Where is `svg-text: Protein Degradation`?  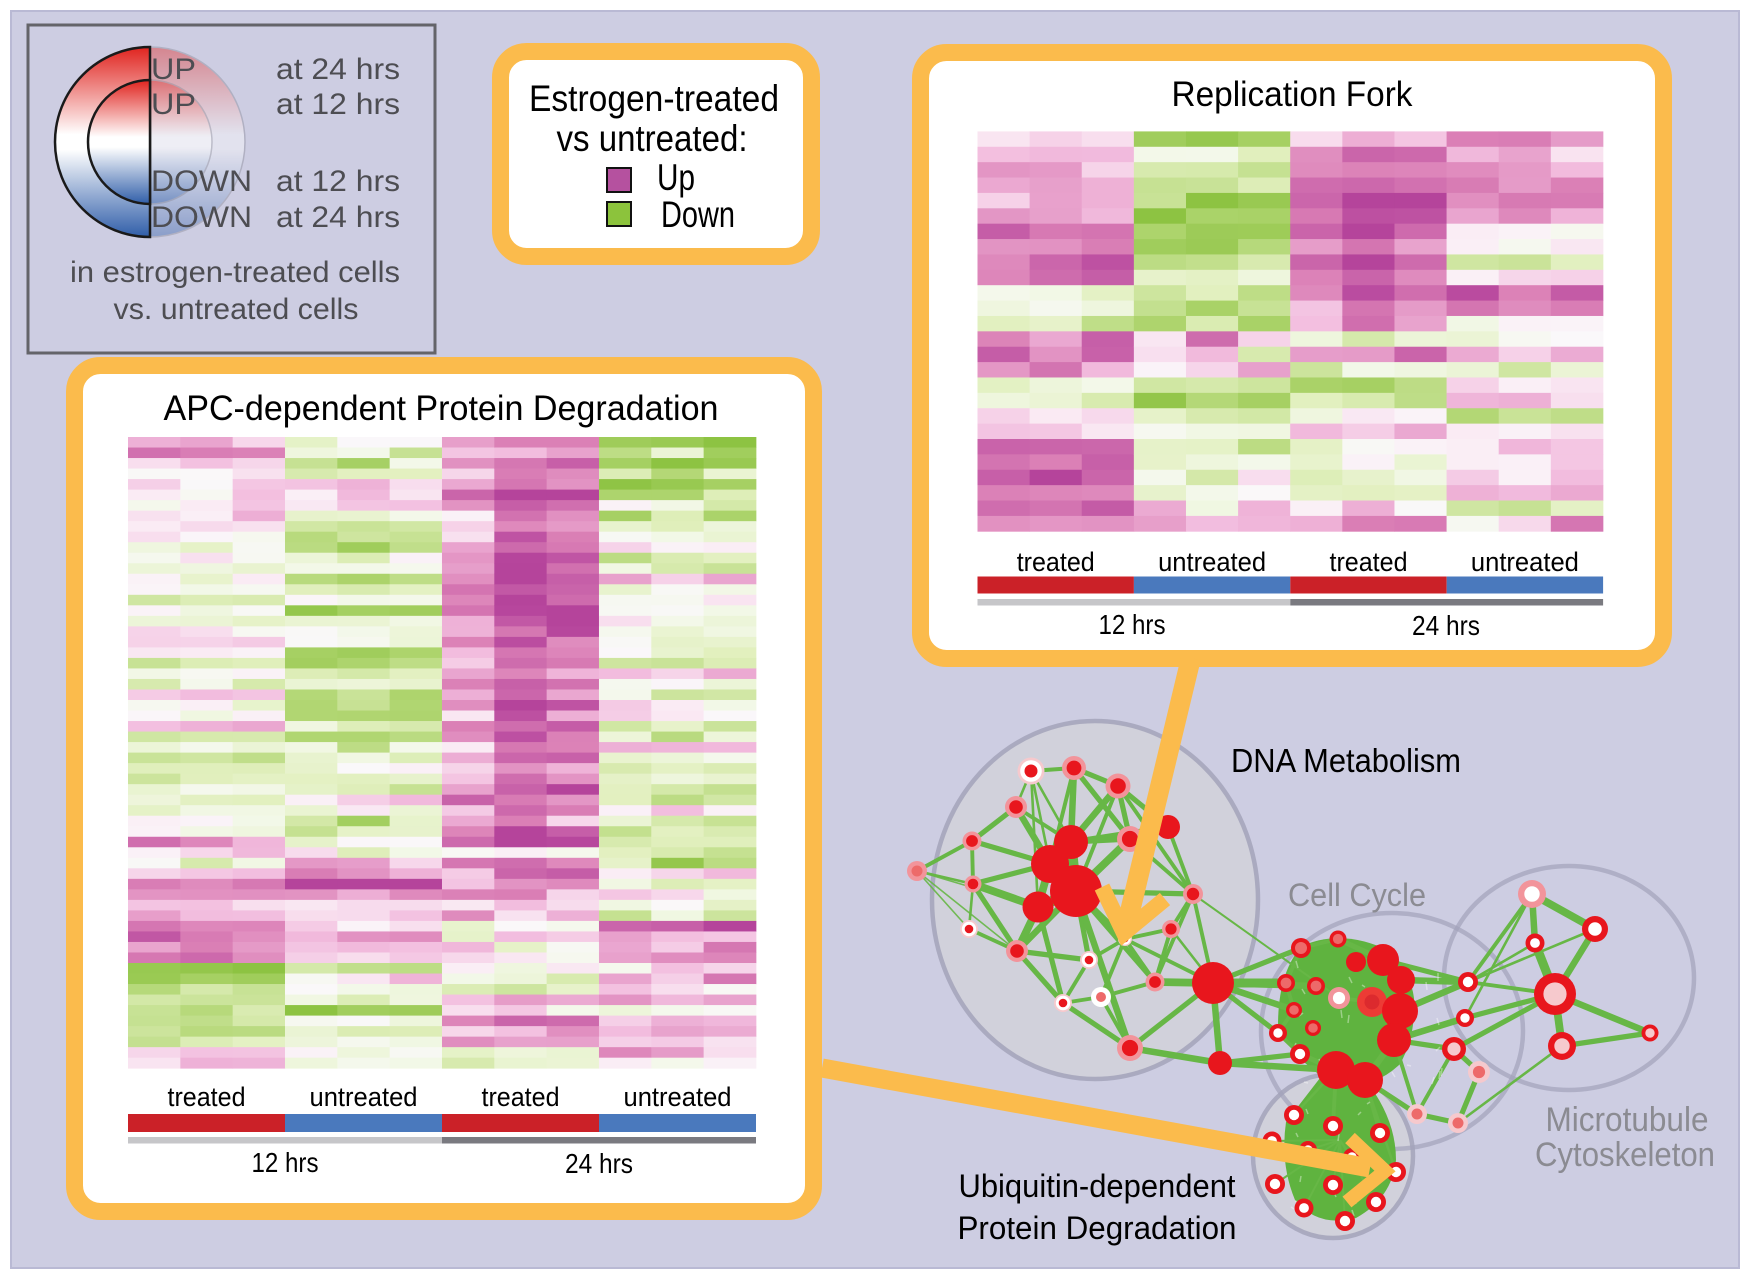 svg-text: Protein Degradation is located at coordinates (1097, 1228).